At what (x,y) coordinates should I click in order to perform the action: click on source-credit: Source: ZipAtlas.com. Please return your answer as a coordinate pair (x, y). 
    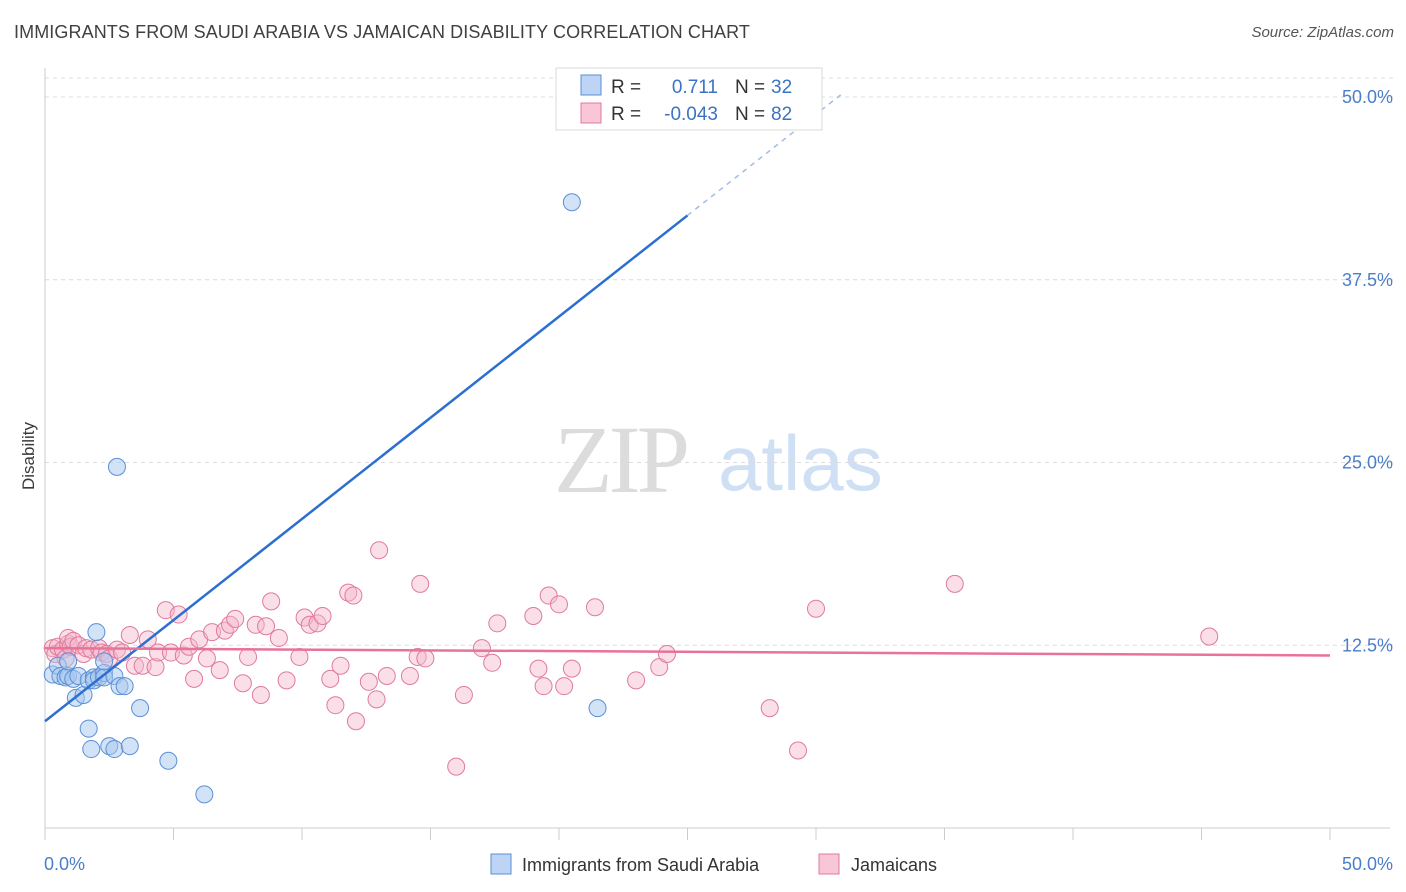
    Looking at the image, I should click on (1322, 32).